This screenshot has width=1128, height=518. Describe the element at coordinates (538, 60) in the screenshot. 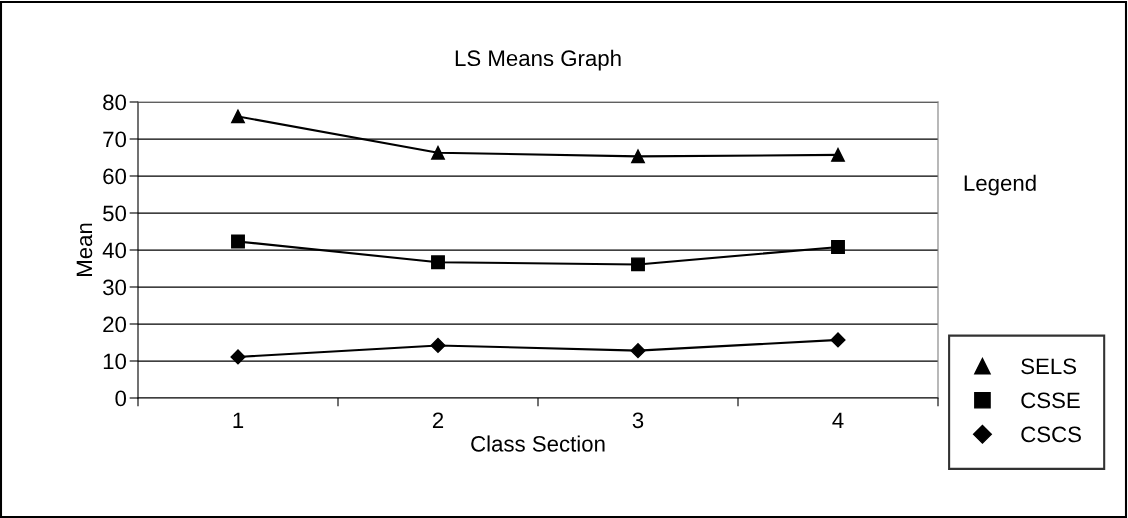

I see `chart-title: LS Means Graph` at that location.